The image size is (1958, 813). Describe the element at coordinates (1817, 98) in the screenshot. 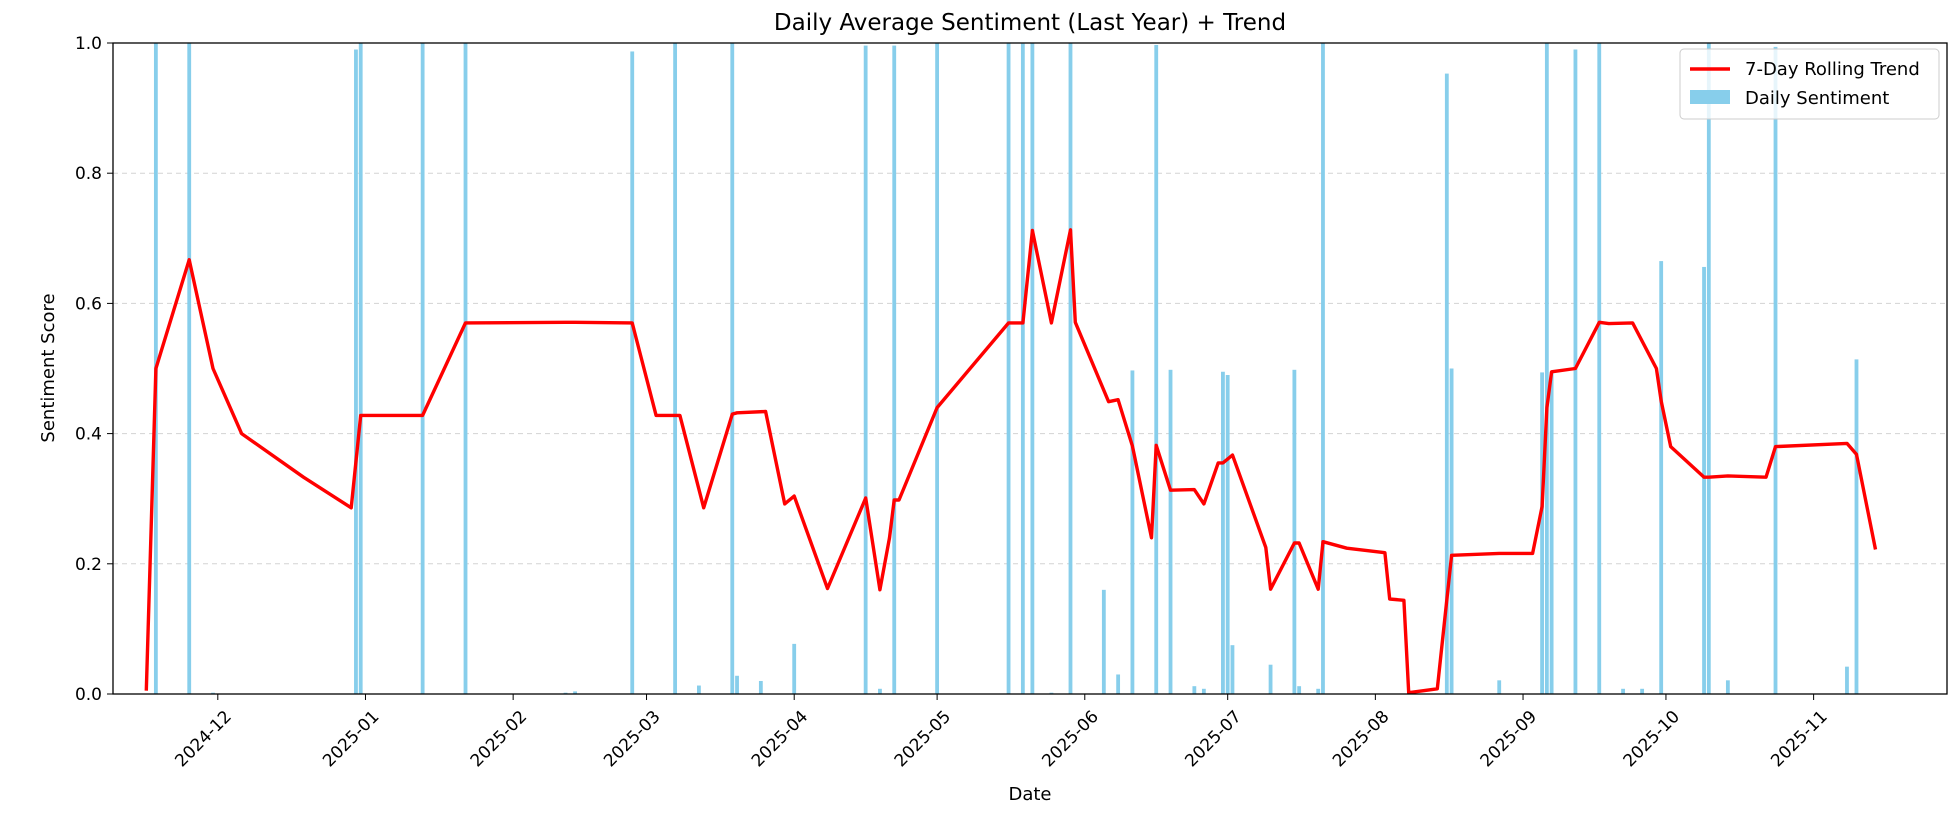

I see `legend-bar-label: Daily Sentiment` at that location.